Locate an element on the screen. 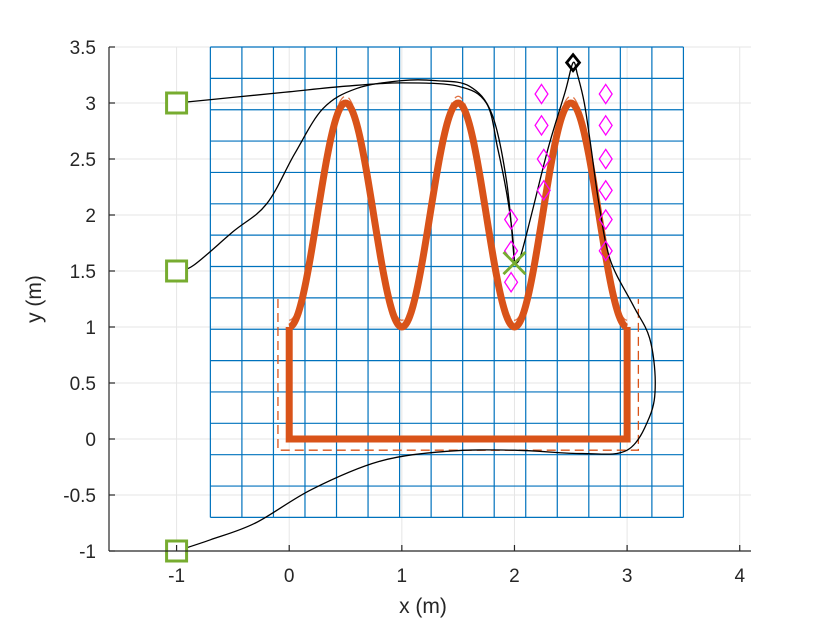 The height and width of the screenshot is (623, 830). x-axis-label: x (m) is located at coordinates (423, 606).